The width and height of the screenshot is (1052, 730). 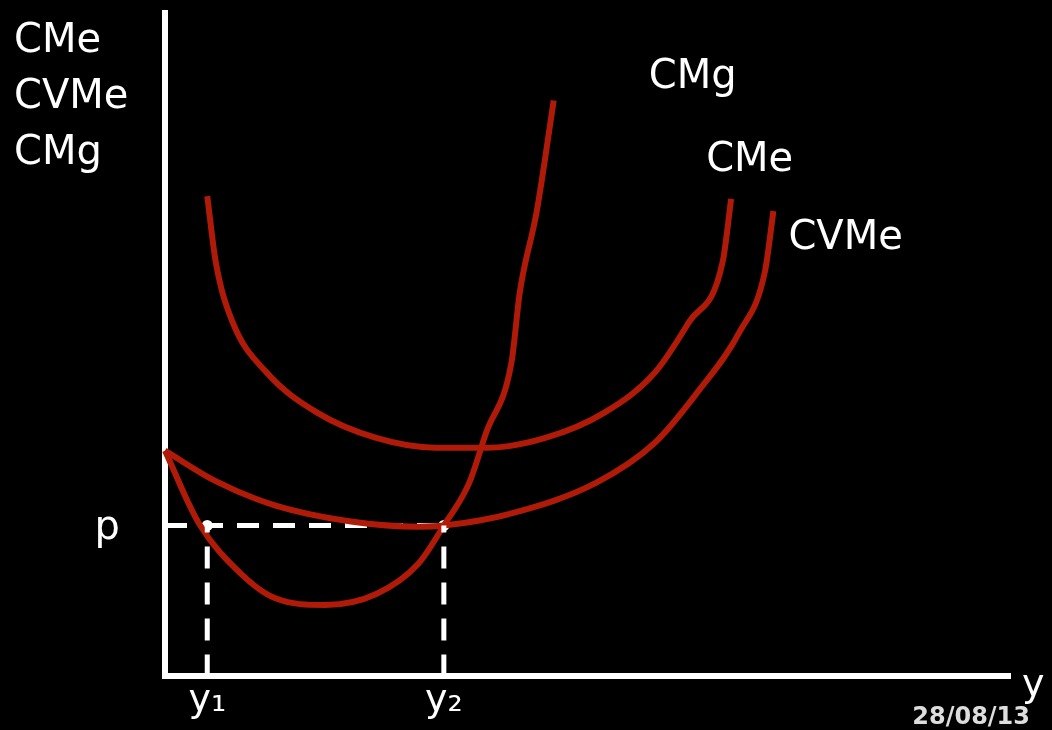 I want to click on x-tick-label: y₂, so click(x=443, y=698).